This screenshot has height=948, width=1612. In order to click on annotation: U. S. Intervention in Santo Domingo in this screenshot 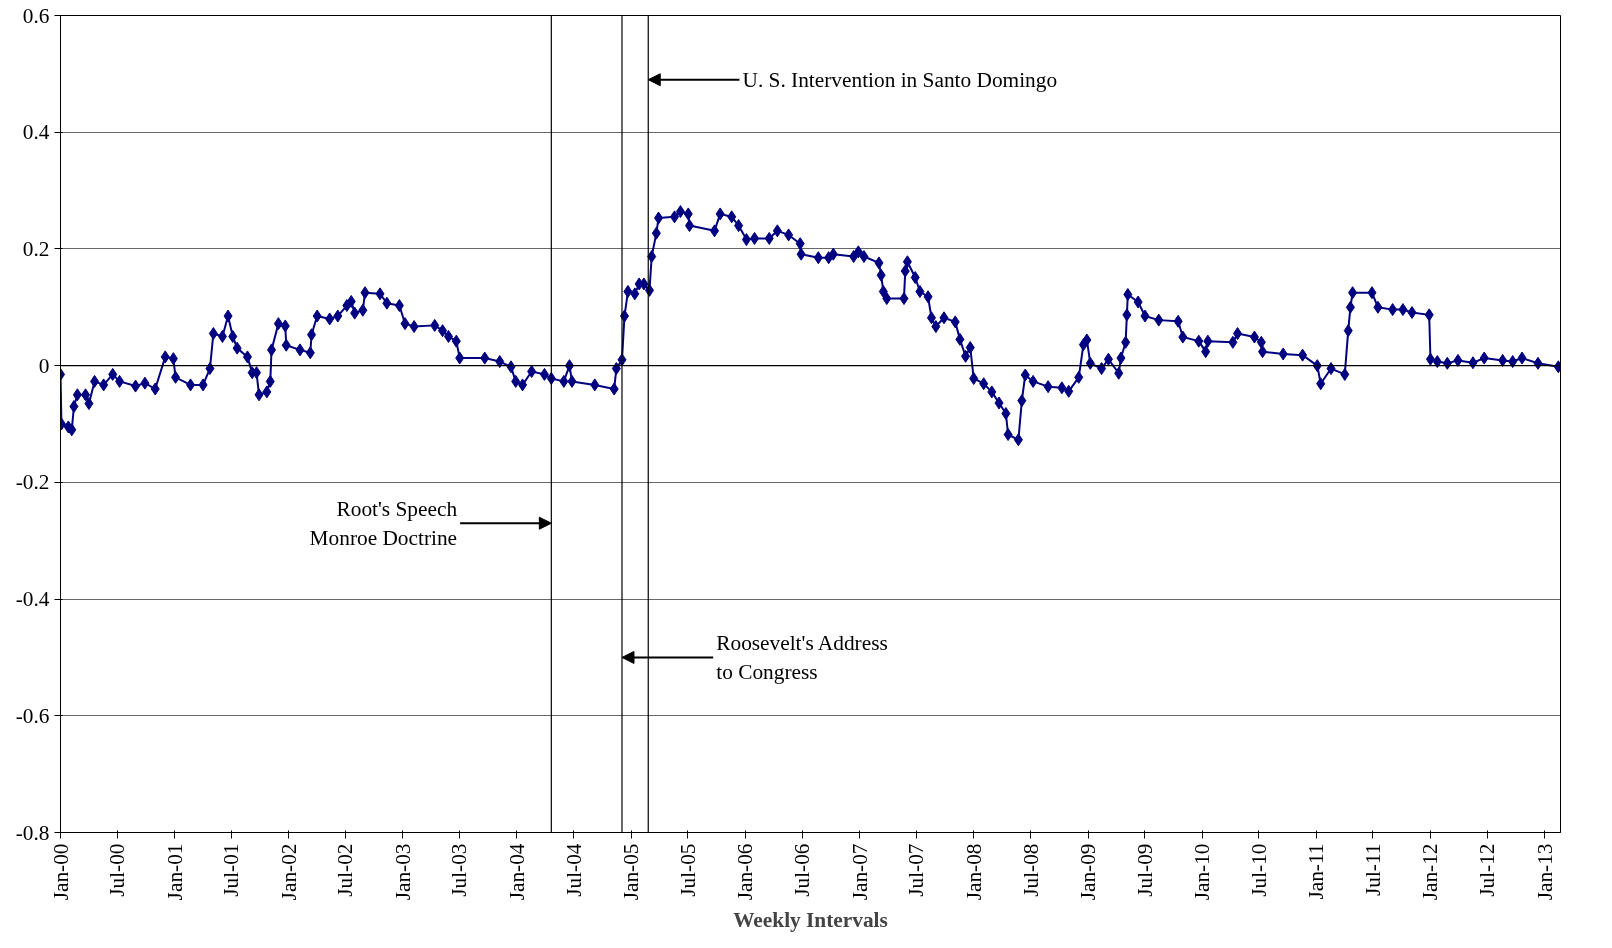, I will do `click(900, 79)`.